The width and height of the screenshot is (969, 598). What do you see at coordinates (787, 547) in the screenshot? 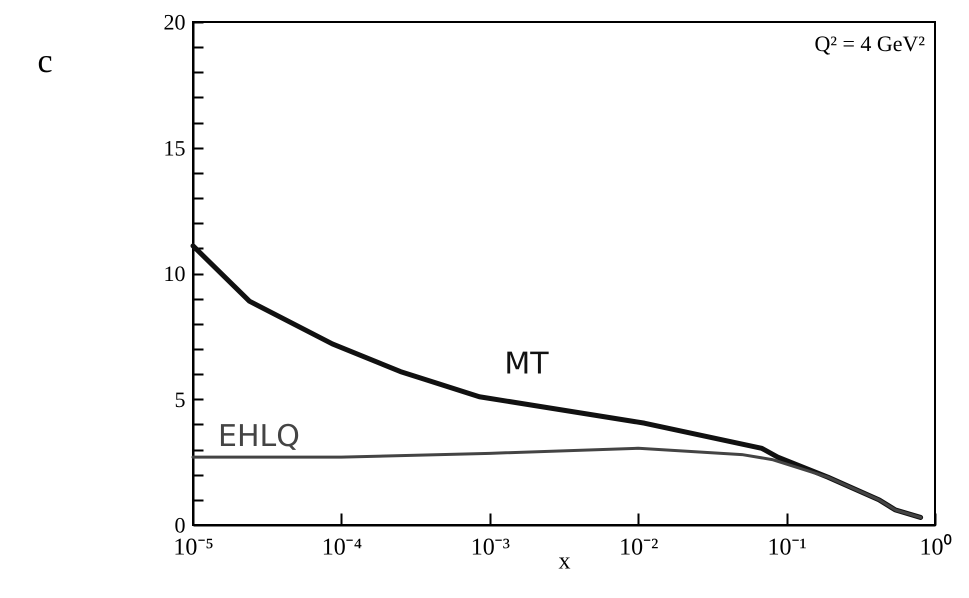
I see `x-tick-label: 10⁻¹` at bounding box center [787, 547].